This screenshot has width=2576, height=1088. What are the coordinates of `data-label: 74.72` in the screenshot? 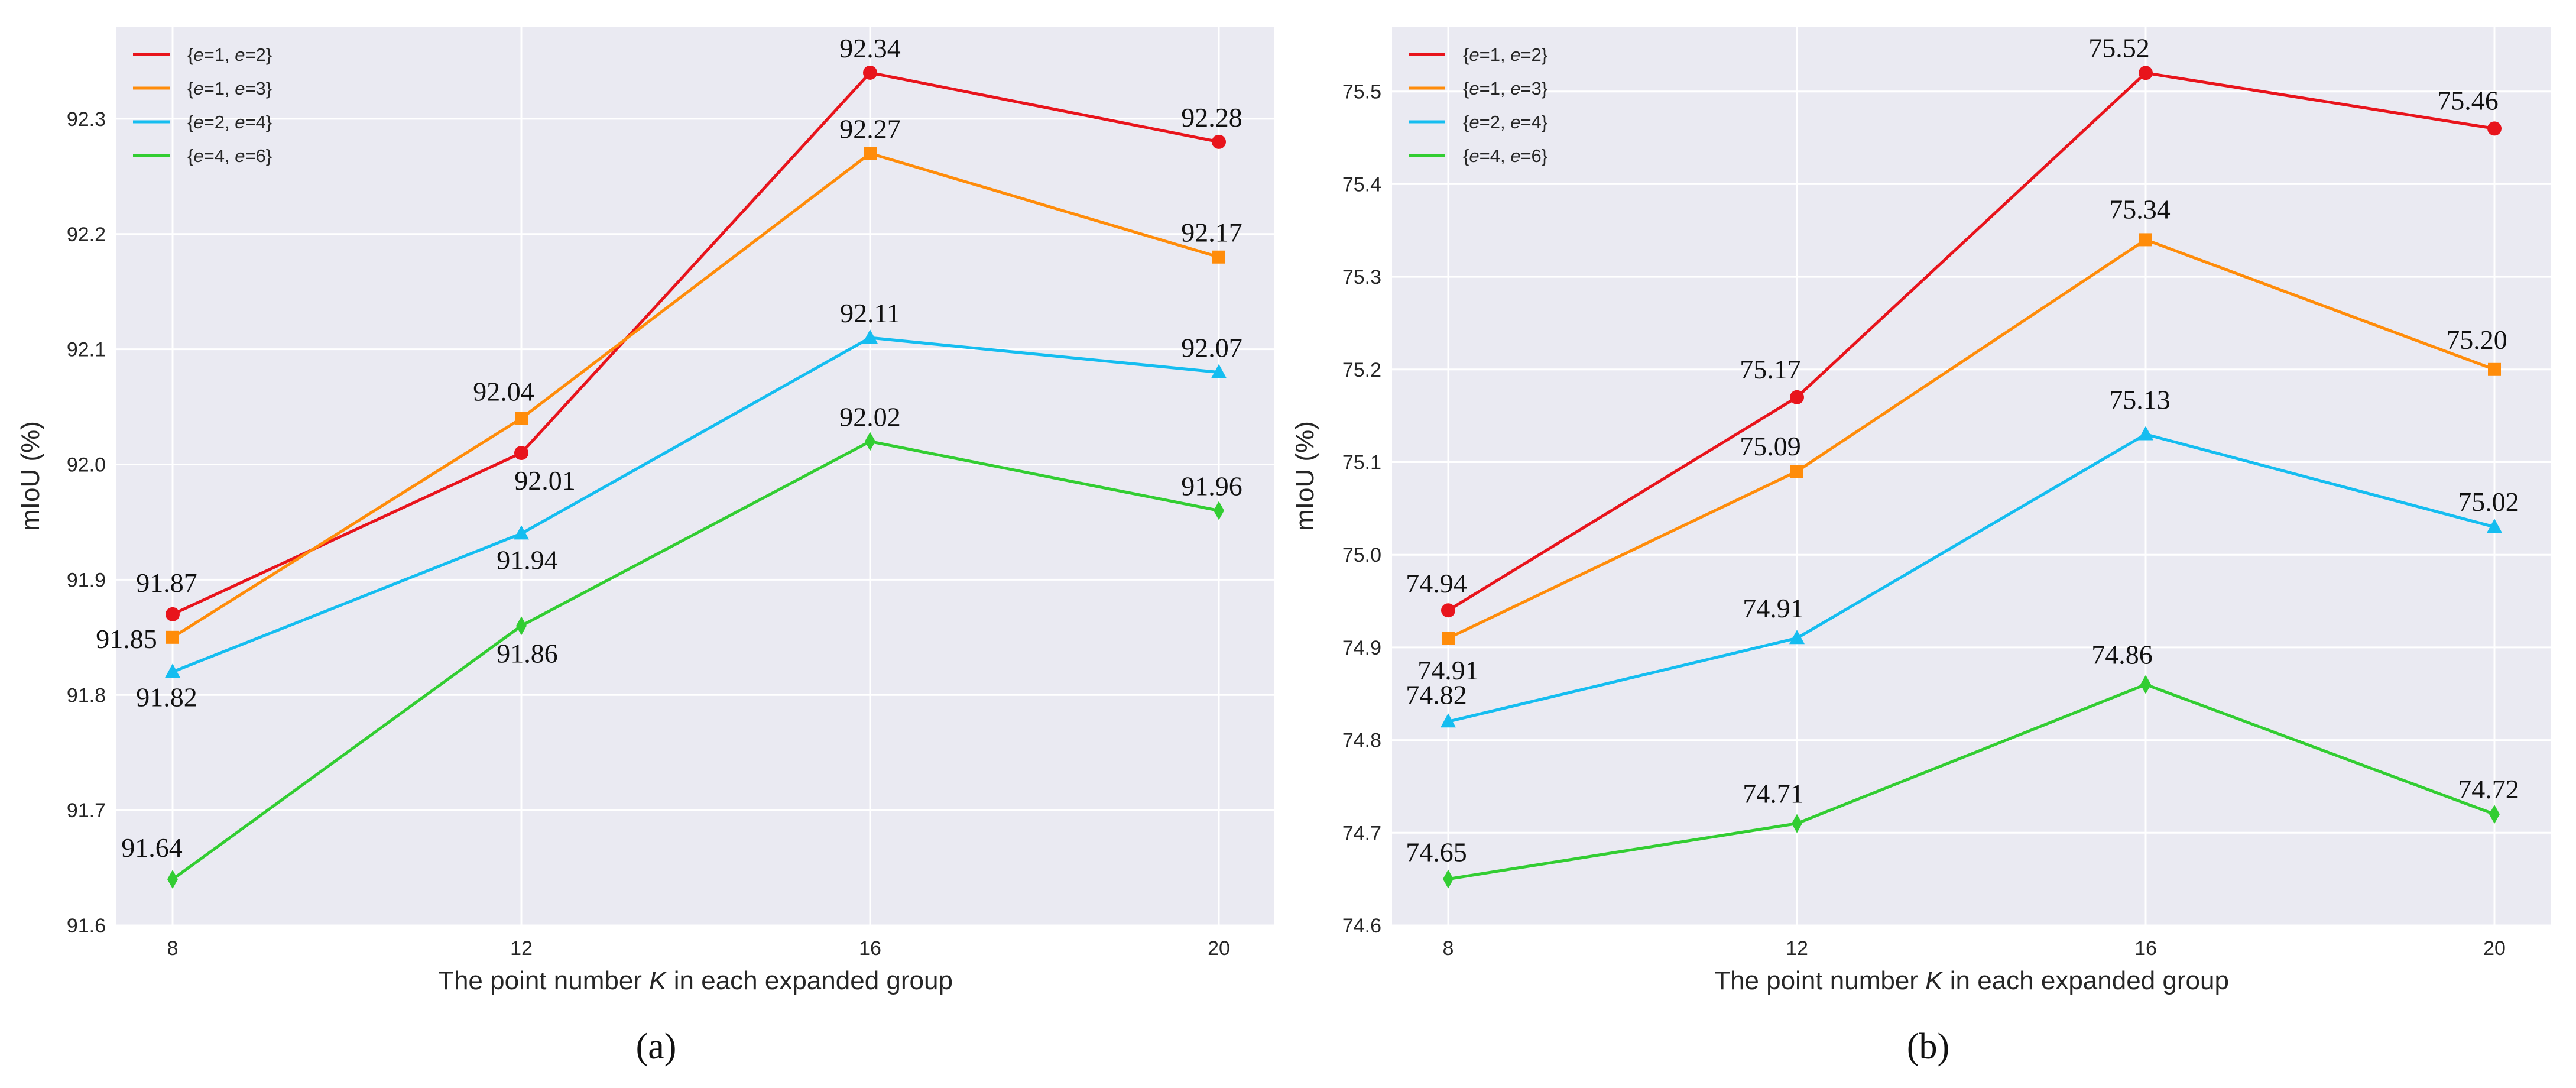 It's located at (2488, 789).